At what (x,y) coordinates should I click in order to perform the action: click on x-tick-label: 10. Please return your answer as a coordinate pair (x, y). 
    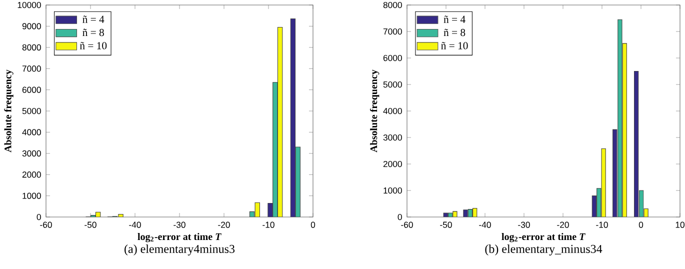
    Looking at the image, I should click on (680, 225).